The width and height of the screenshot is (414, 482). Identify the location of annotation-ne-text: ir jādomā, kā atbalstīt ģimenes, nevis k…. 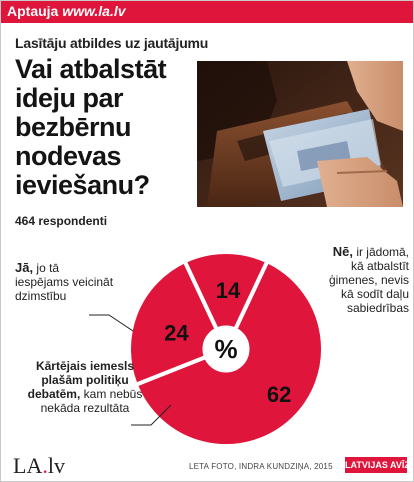
(368, 280).